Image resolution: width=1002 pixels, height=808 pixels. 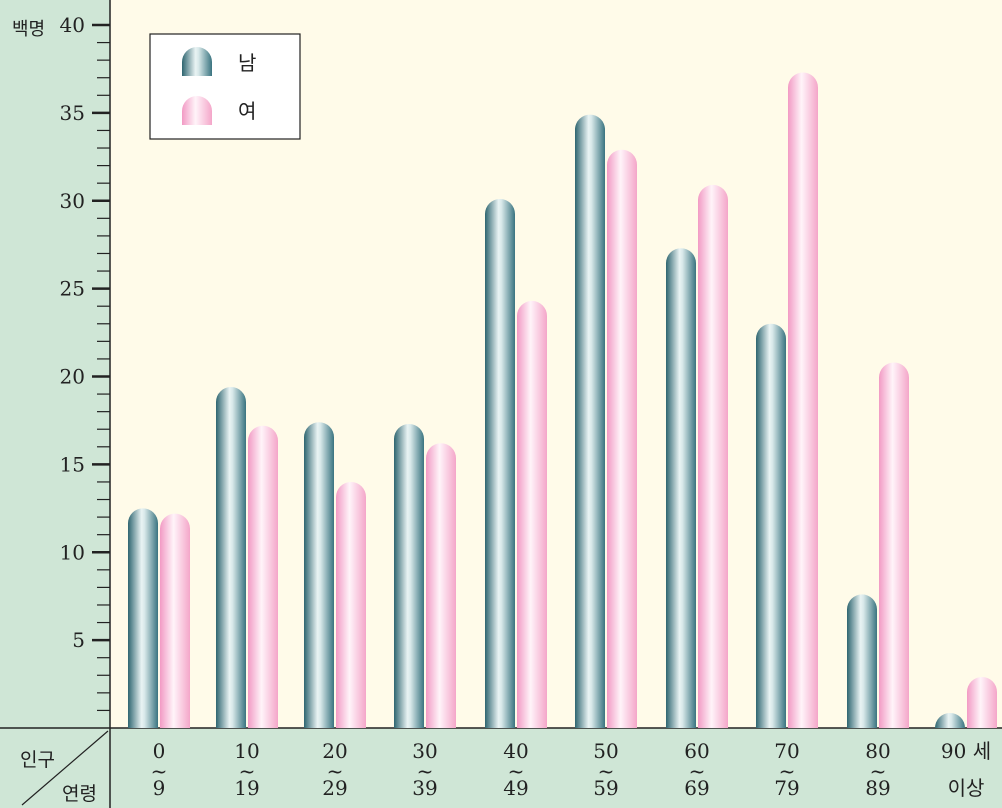 I want to click on y-axis-panel, so click(x=55, y=404).